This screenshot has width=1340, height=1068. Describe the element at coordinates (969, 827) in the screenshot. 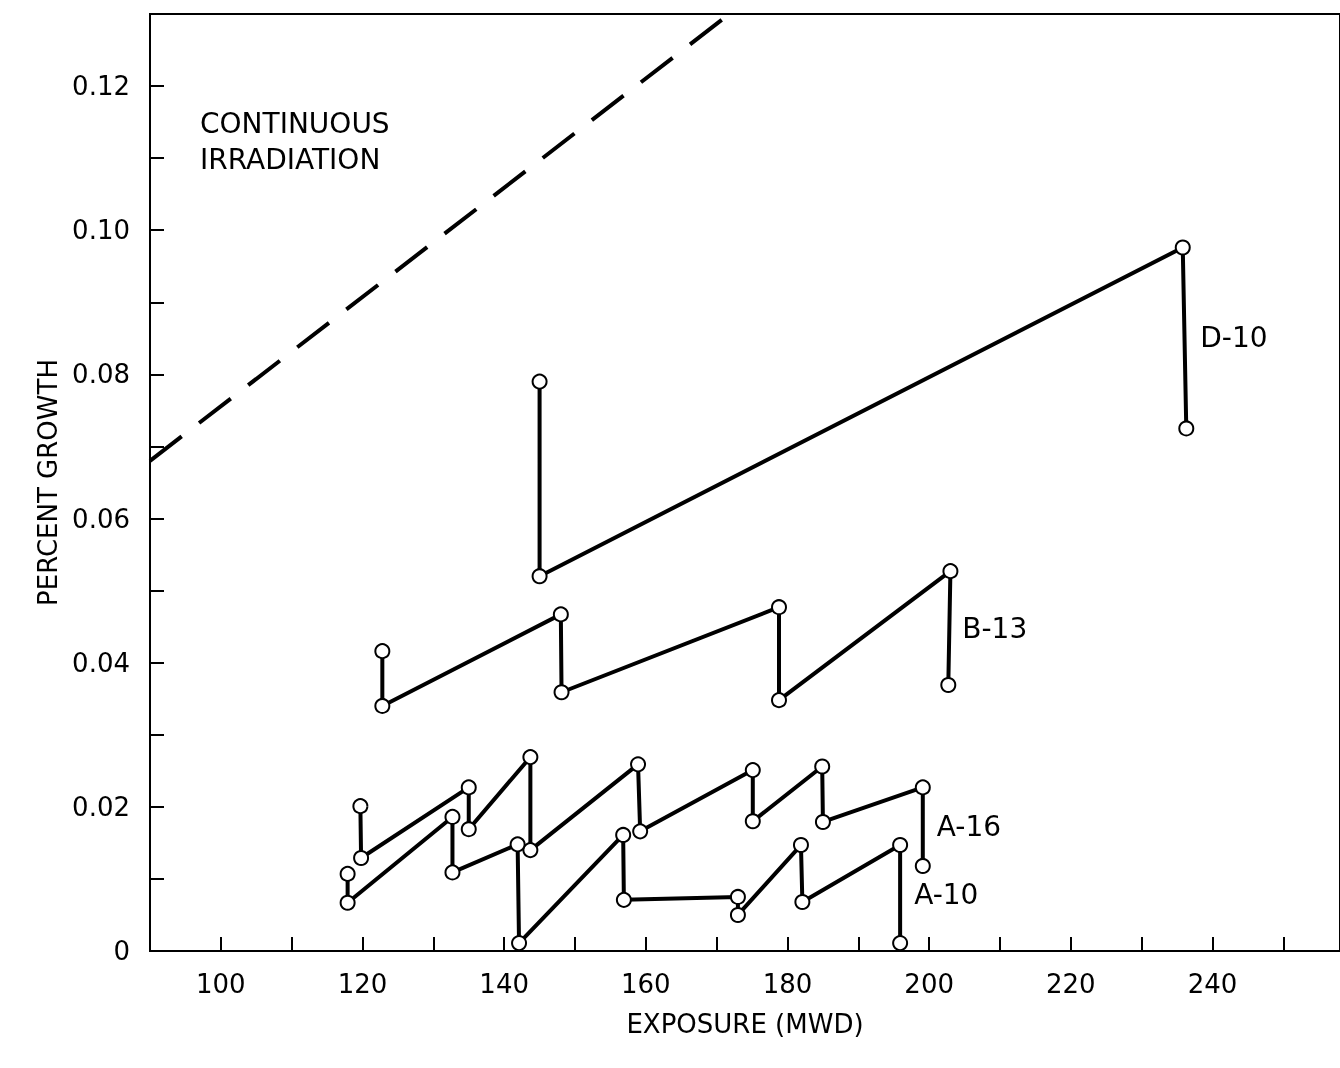

I see `series-label: A-16` at that location.